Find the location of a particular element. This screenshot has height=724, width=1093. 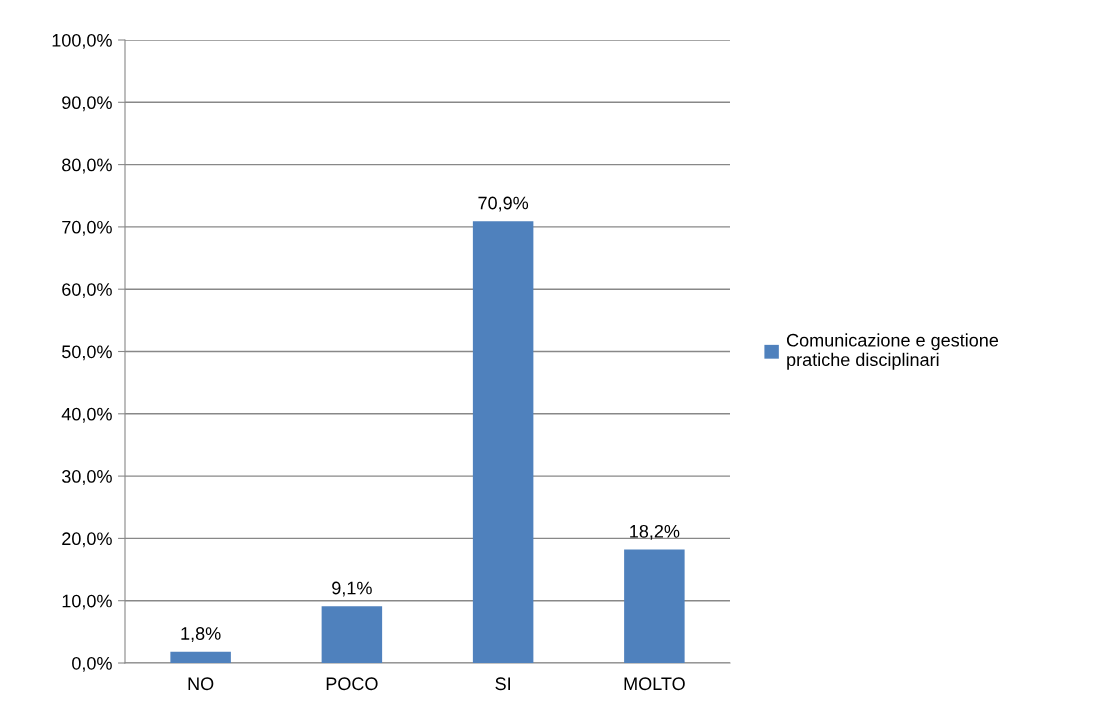

x-tick-label: POCO is located at coordinates (352, 684).